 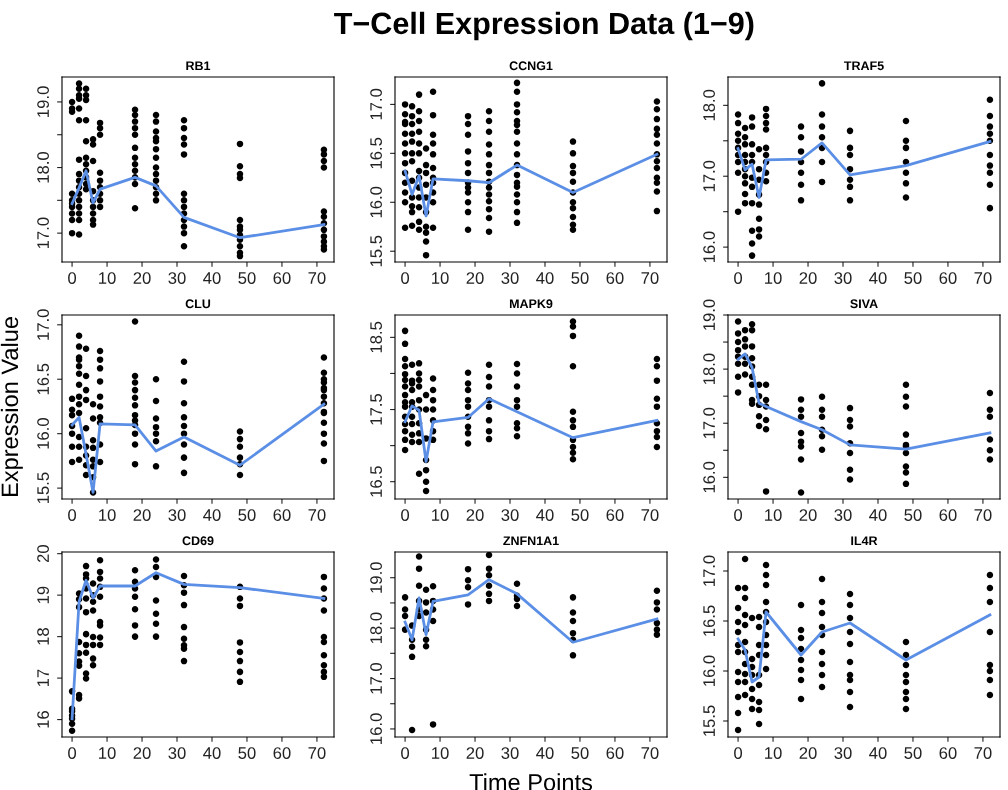 What do you see at coordinates (43, 595) in the screenshot?
I see `y-tick-label: 19` at bounding box center [43, 595].